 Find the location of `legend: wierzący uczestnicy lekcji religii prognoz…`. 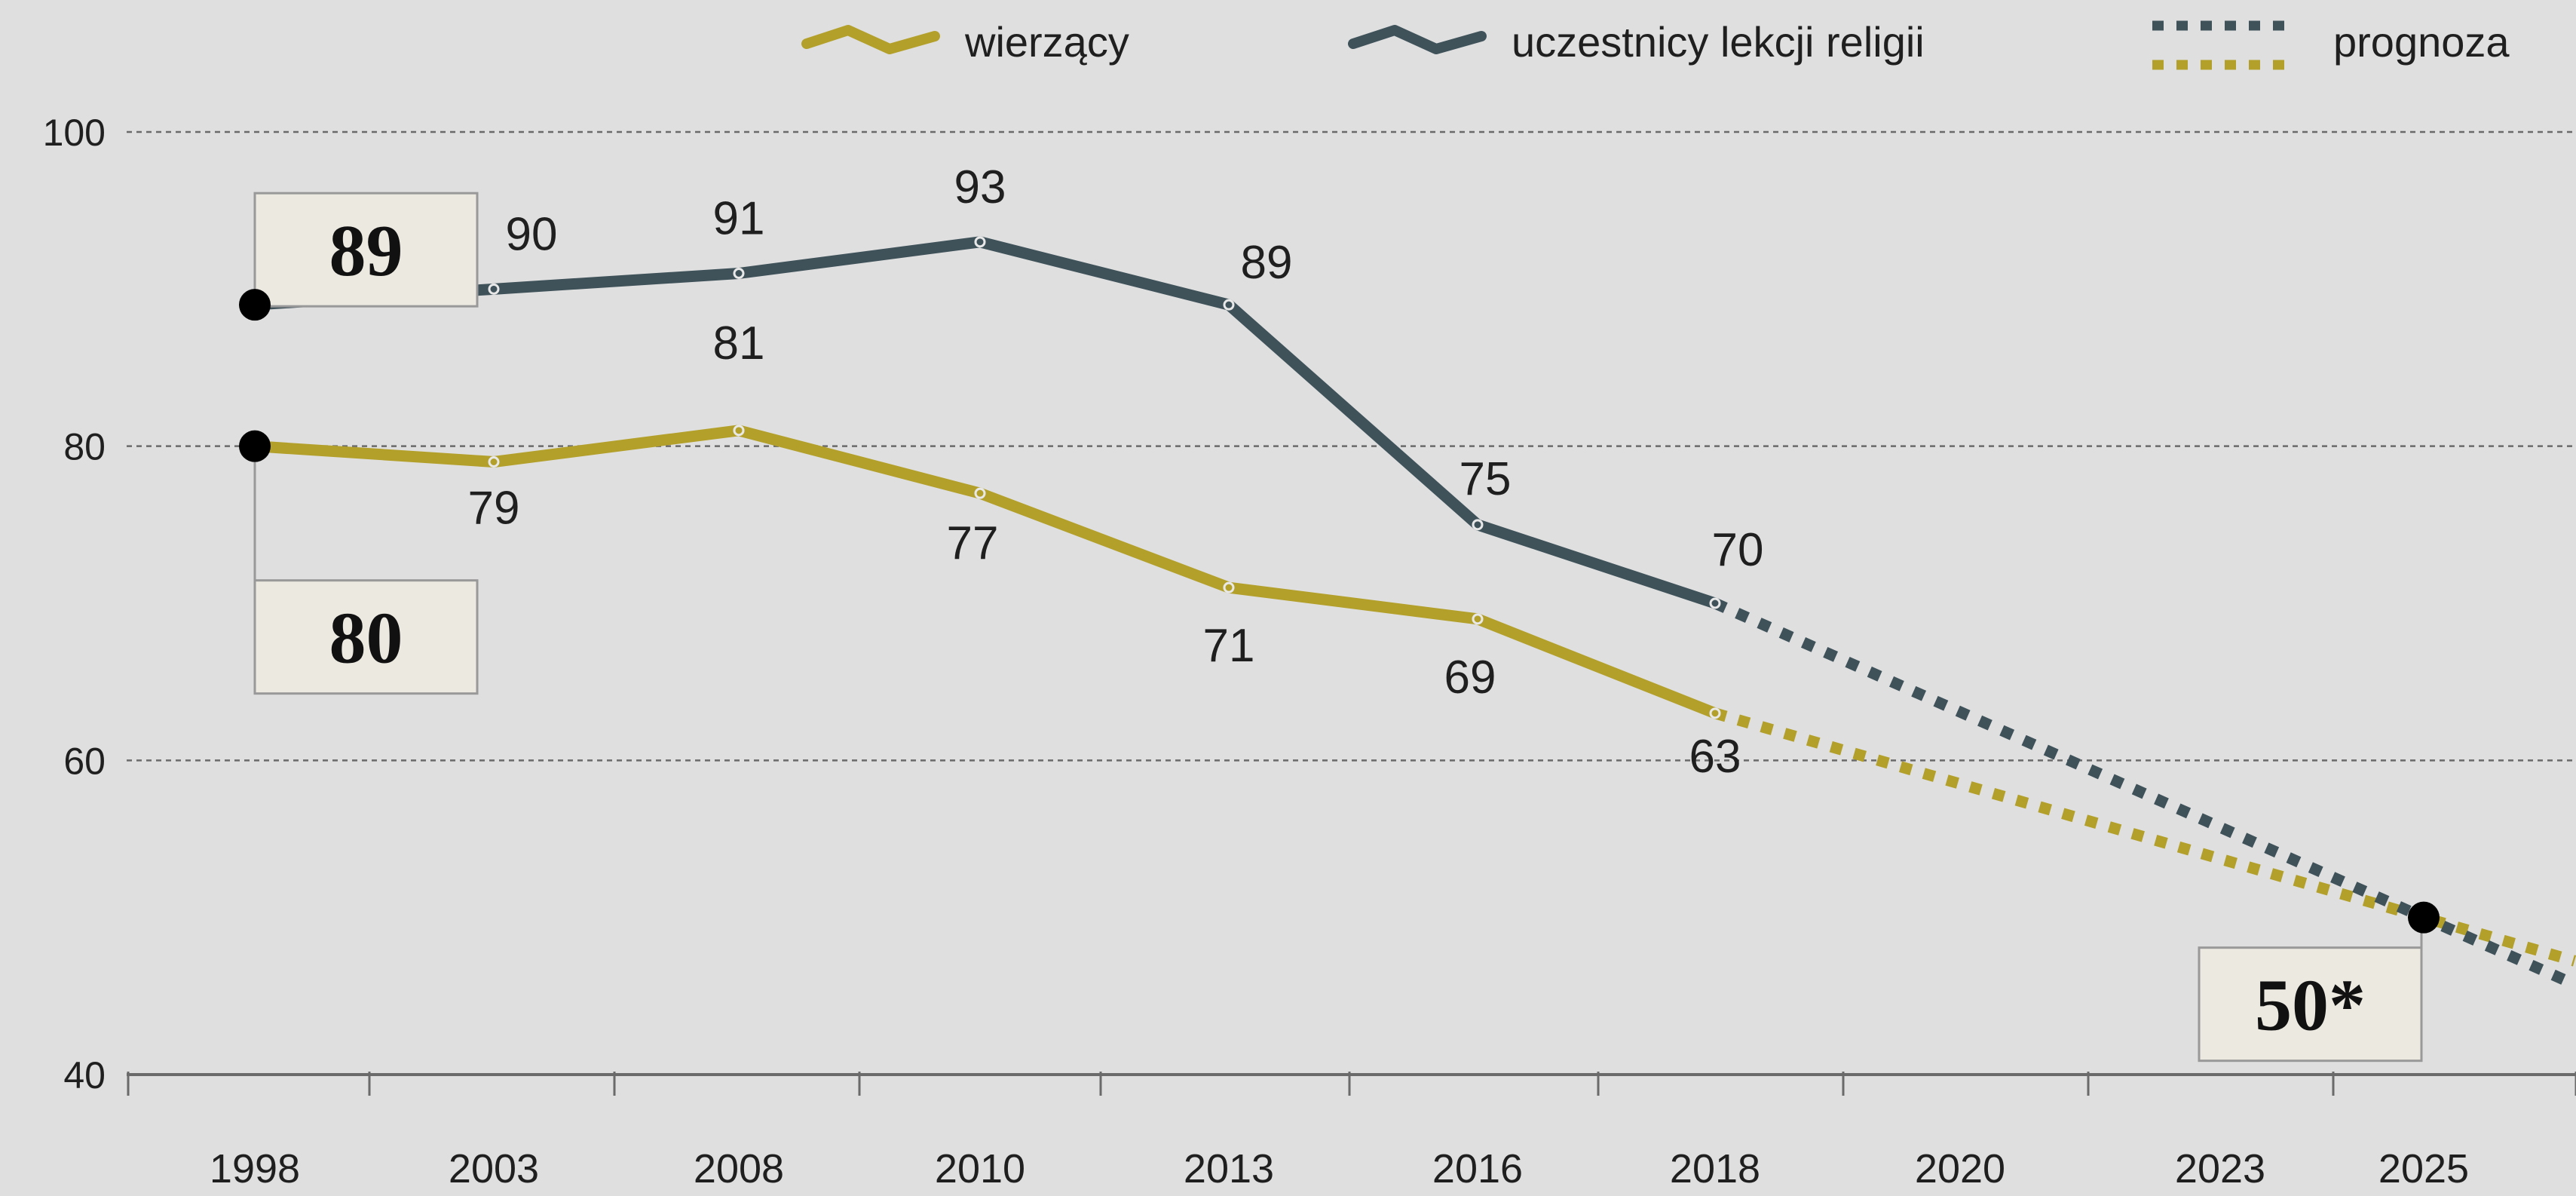

legend: wierzący uczestnicy lekcji religii prognoz… is located at coordinates (1655, 44).